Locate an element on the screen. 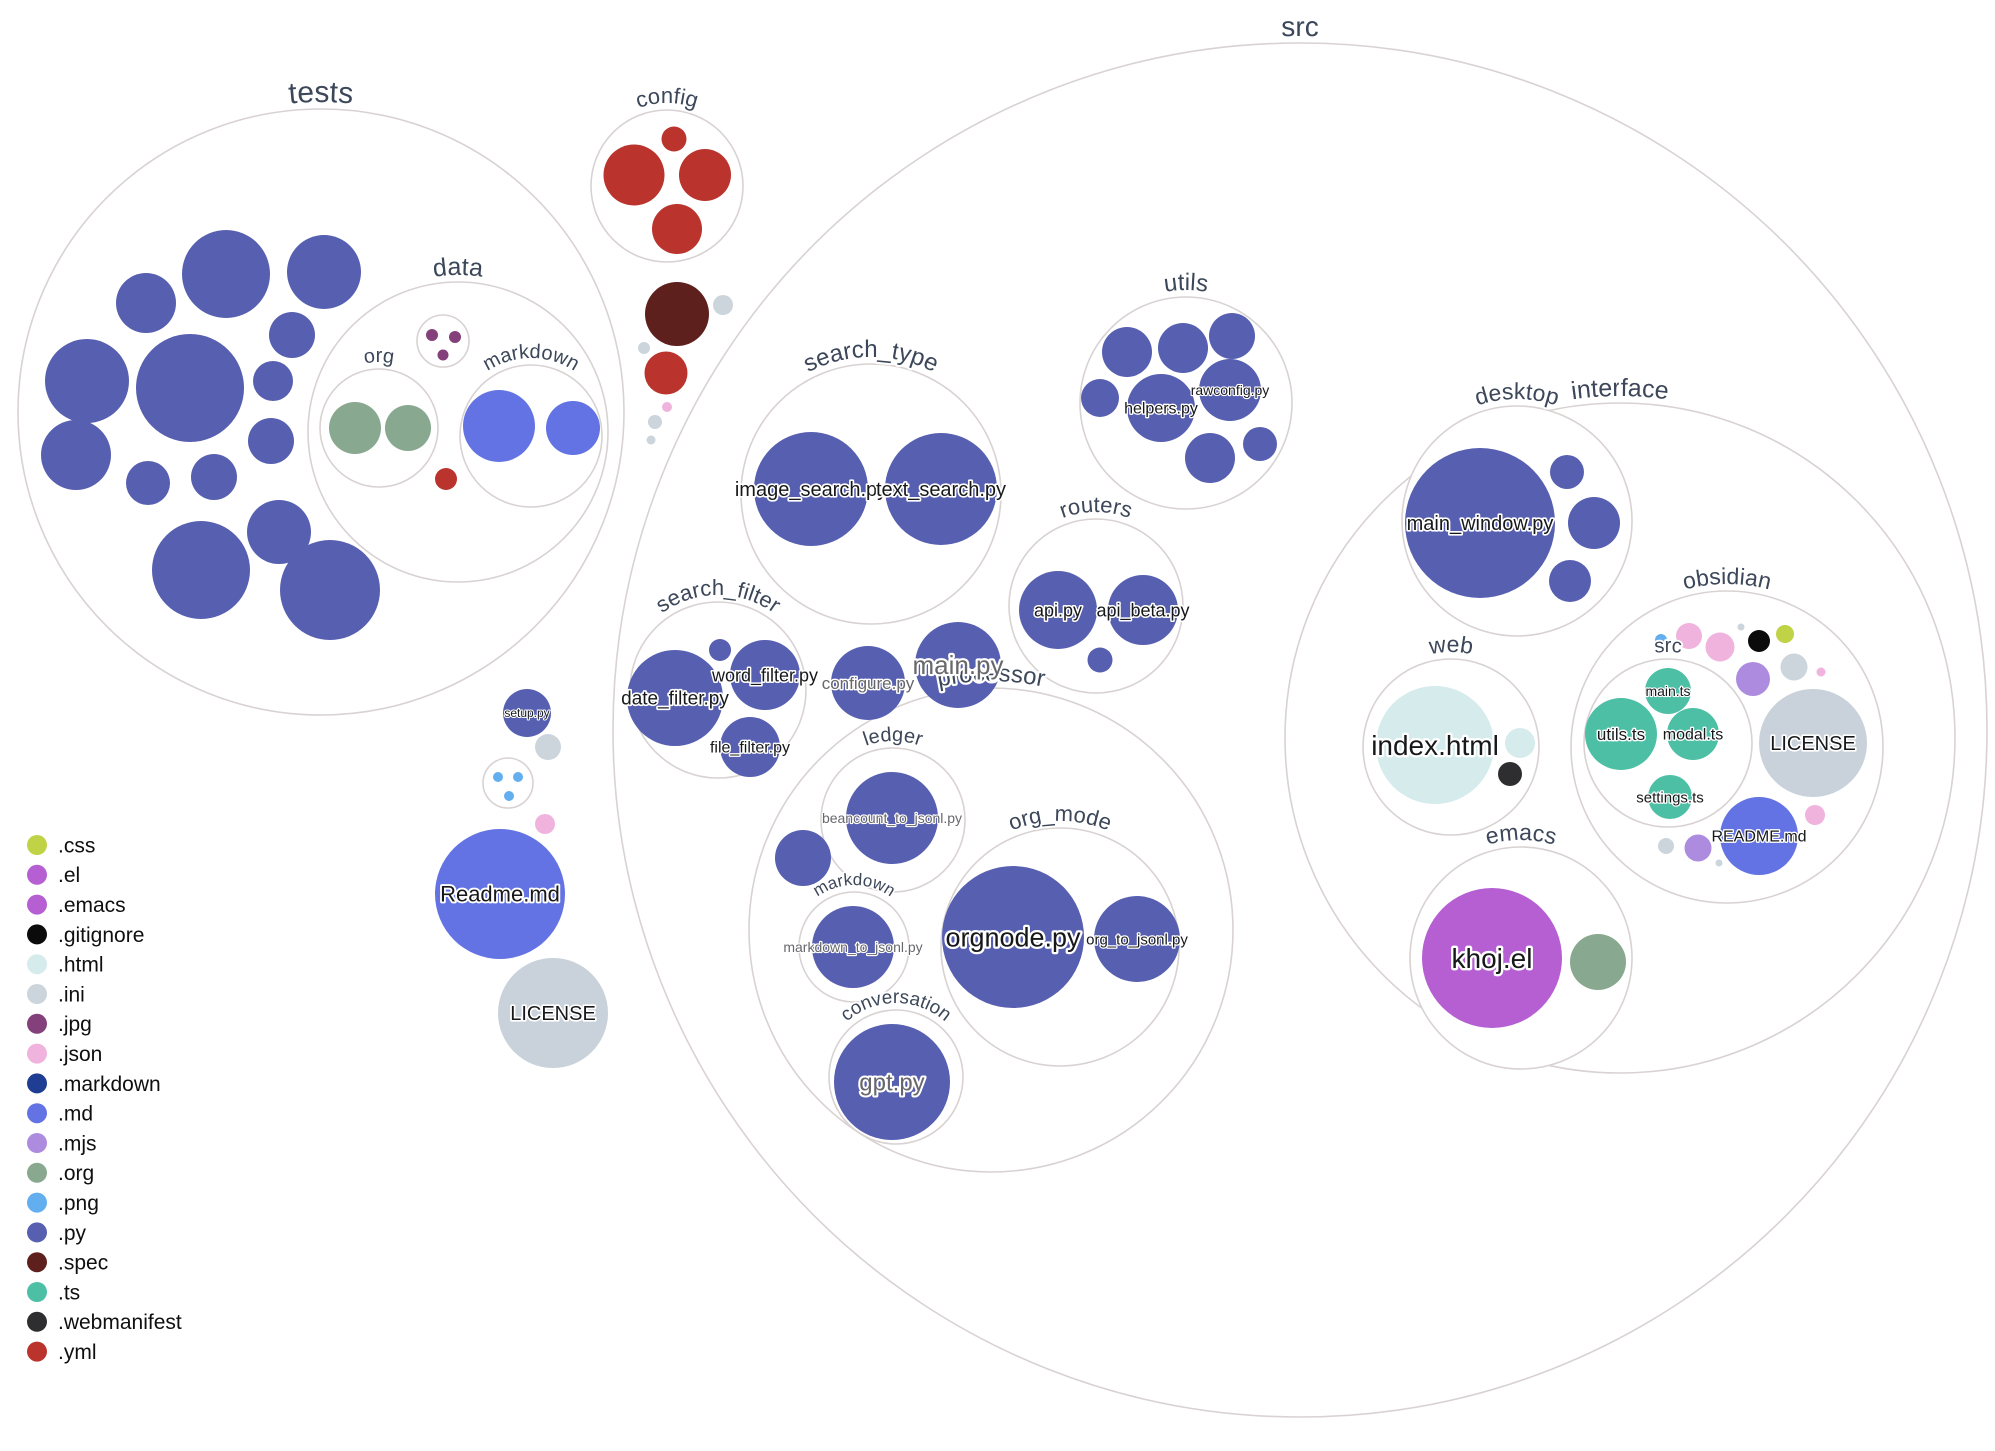 The image size is (1995, 1451). file-circle-file.html is located at coordinates (1520, 743).